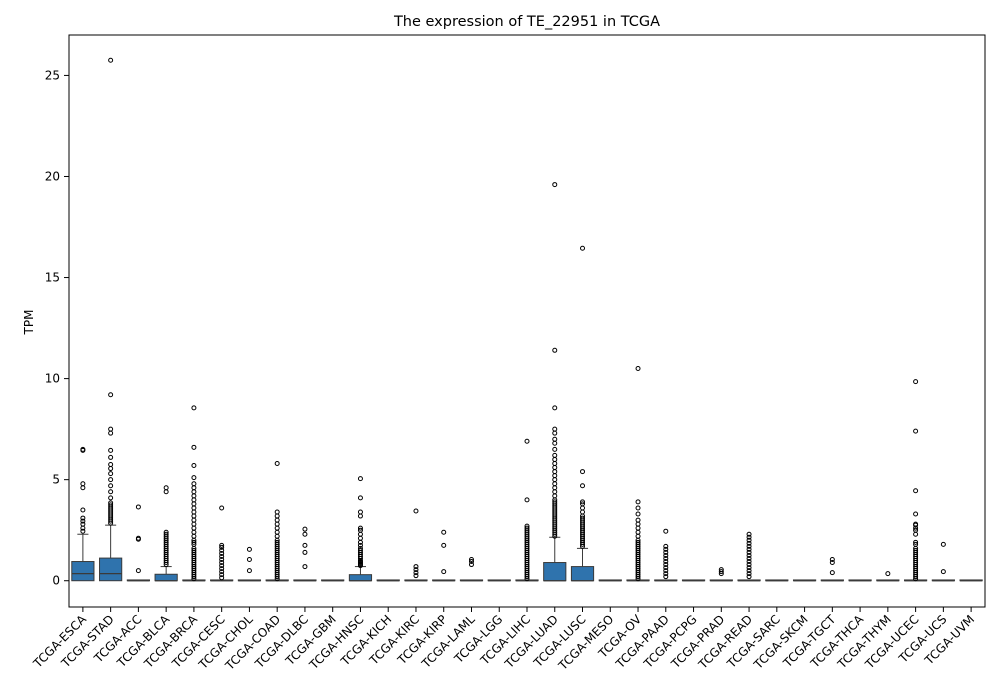 Image resolution: width=1000 pixels, height=700 pixels. I want to click on box-TCGA-DLBC, so click(305, 554).